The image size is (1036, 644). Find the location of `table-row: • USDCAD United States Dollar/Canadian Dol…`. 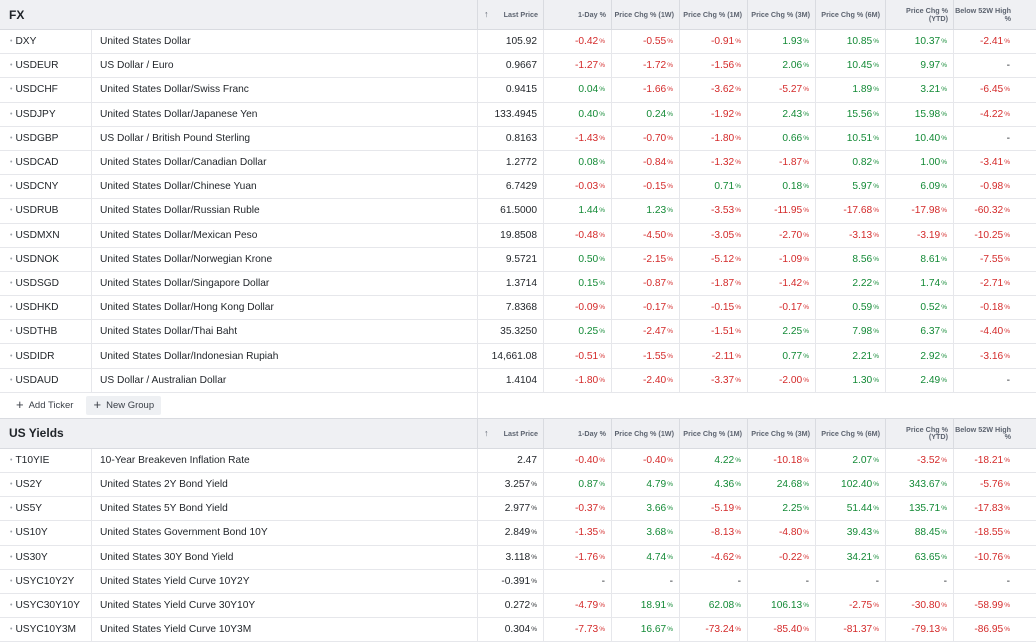

table-row: • USDCAD United States Dollar/Canadian Dol… is located at coordinates (518, 163).